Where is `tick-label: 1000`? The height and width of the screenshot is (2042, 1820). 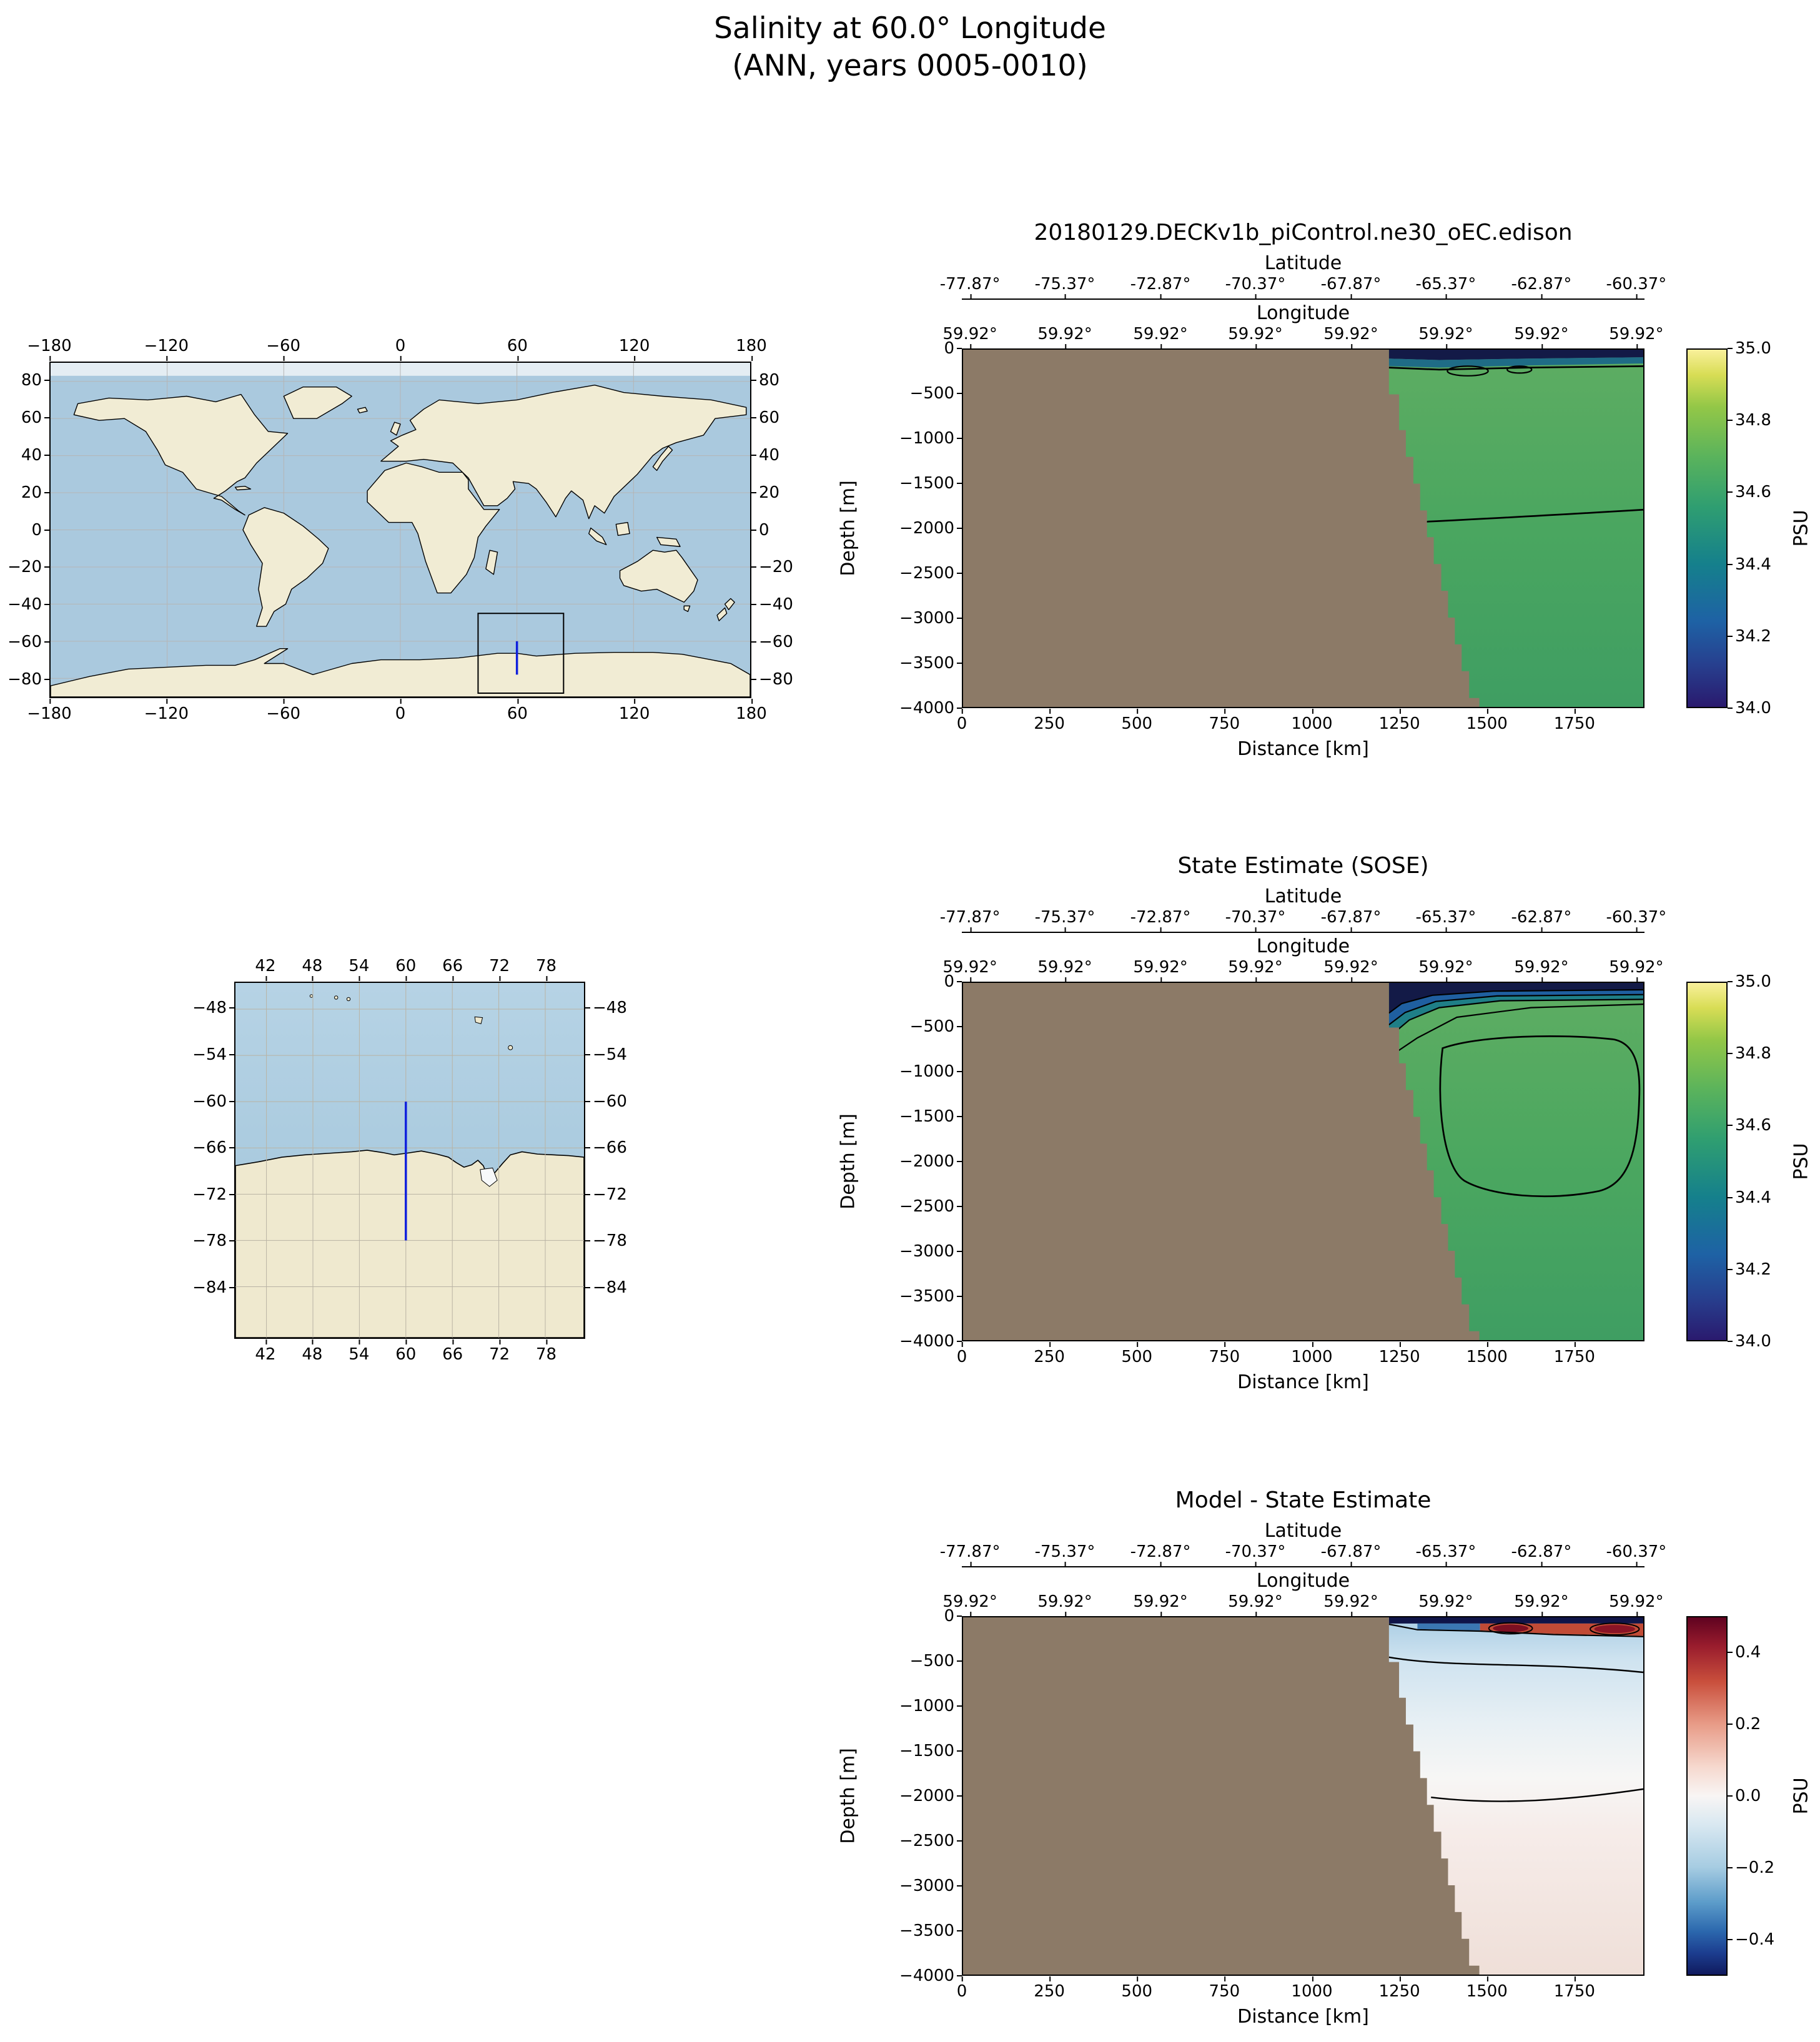
tick-label: 1000 is located at coordinates (1312, 721).